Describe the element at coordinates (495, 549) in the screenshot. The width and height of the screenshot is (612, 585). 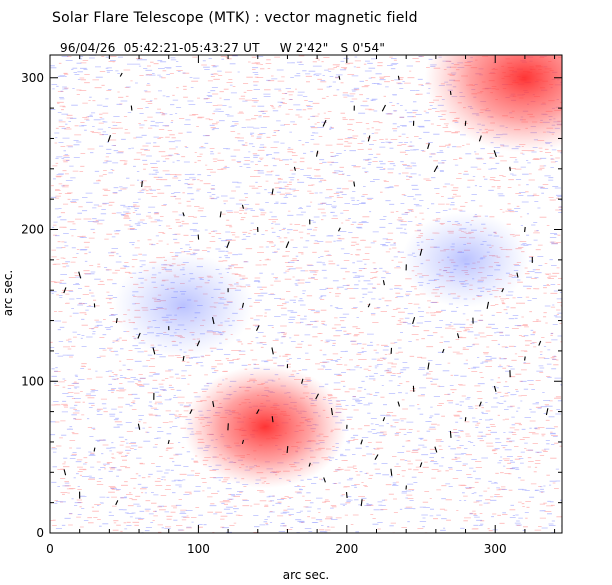
I see `x-tick-label: 300` at that location.